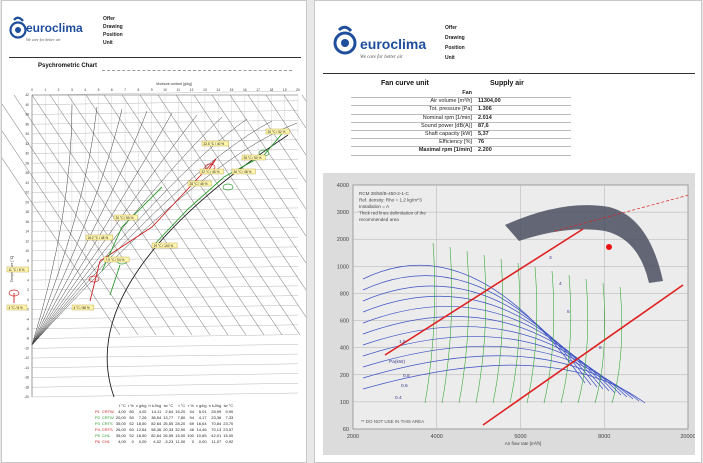  I want to click on process-table-cell: 38,54, so click(156, 417).